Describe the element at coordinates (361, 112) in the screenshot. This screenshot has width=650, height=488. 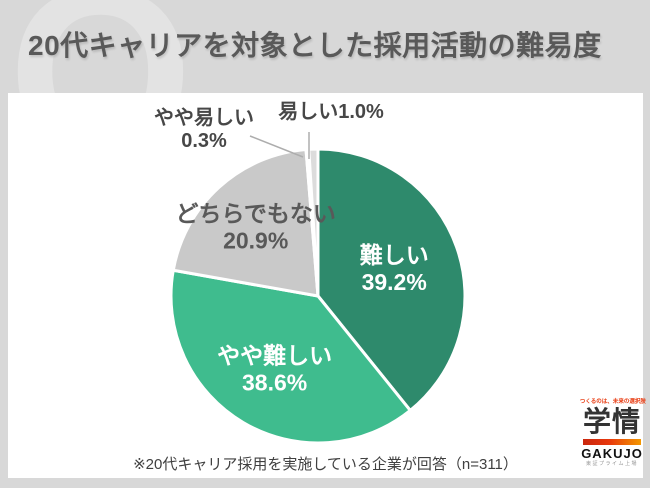
I see `label-yasashii-value: 1.0%` at that location.